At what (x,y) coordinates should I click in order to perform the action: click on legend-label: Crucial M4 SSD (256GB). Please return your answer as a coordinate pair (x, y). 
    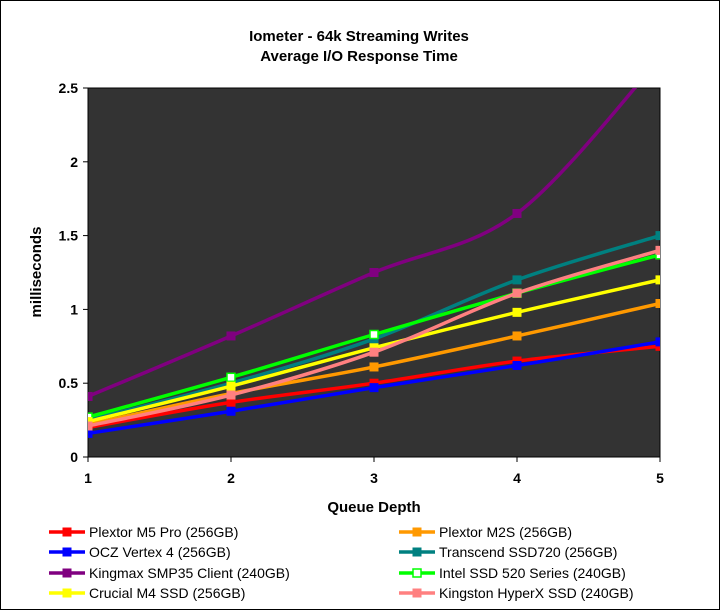
    Looking at the image, I should click on (167, 593).